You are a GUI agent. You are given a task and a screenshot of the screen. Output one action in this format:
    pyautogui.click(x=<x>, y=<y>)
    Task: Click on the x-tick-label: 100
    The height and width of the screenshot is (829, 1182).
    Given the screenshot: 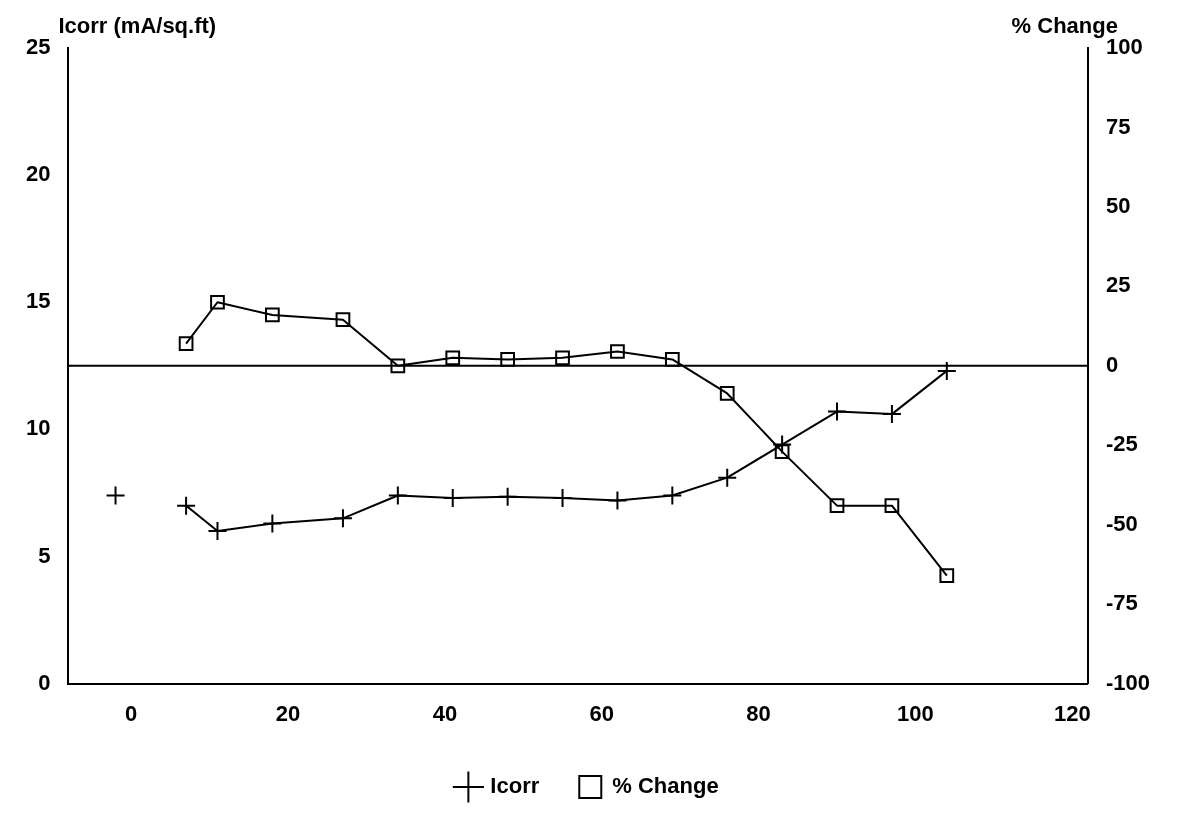 What is the action you would take?
    pyautogui.click(x=915, y=713)
    